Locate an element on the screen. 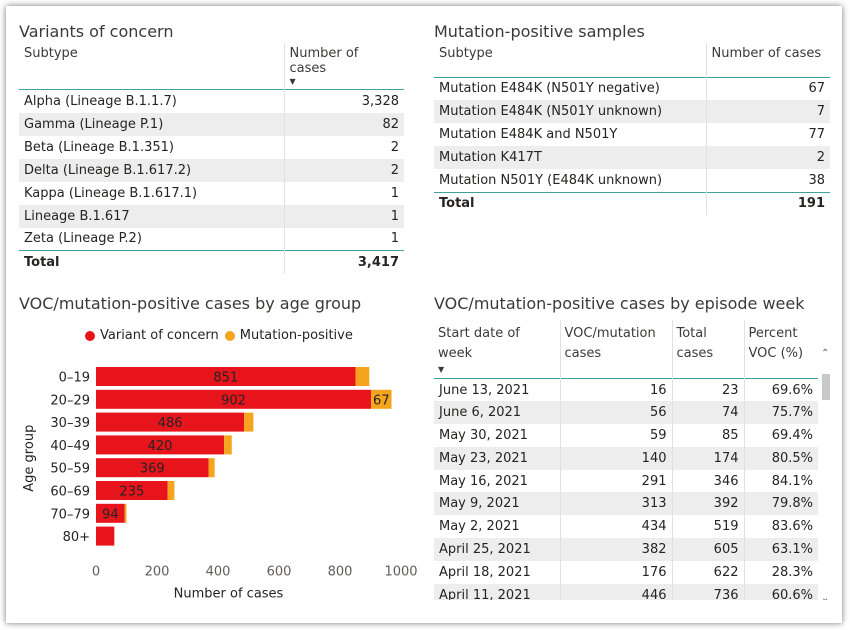 Image resolution: width=850 pixels, height=631 pixels. table-row: Zeta (Lineage P.2) 1 is located at coordinates (211, 239).